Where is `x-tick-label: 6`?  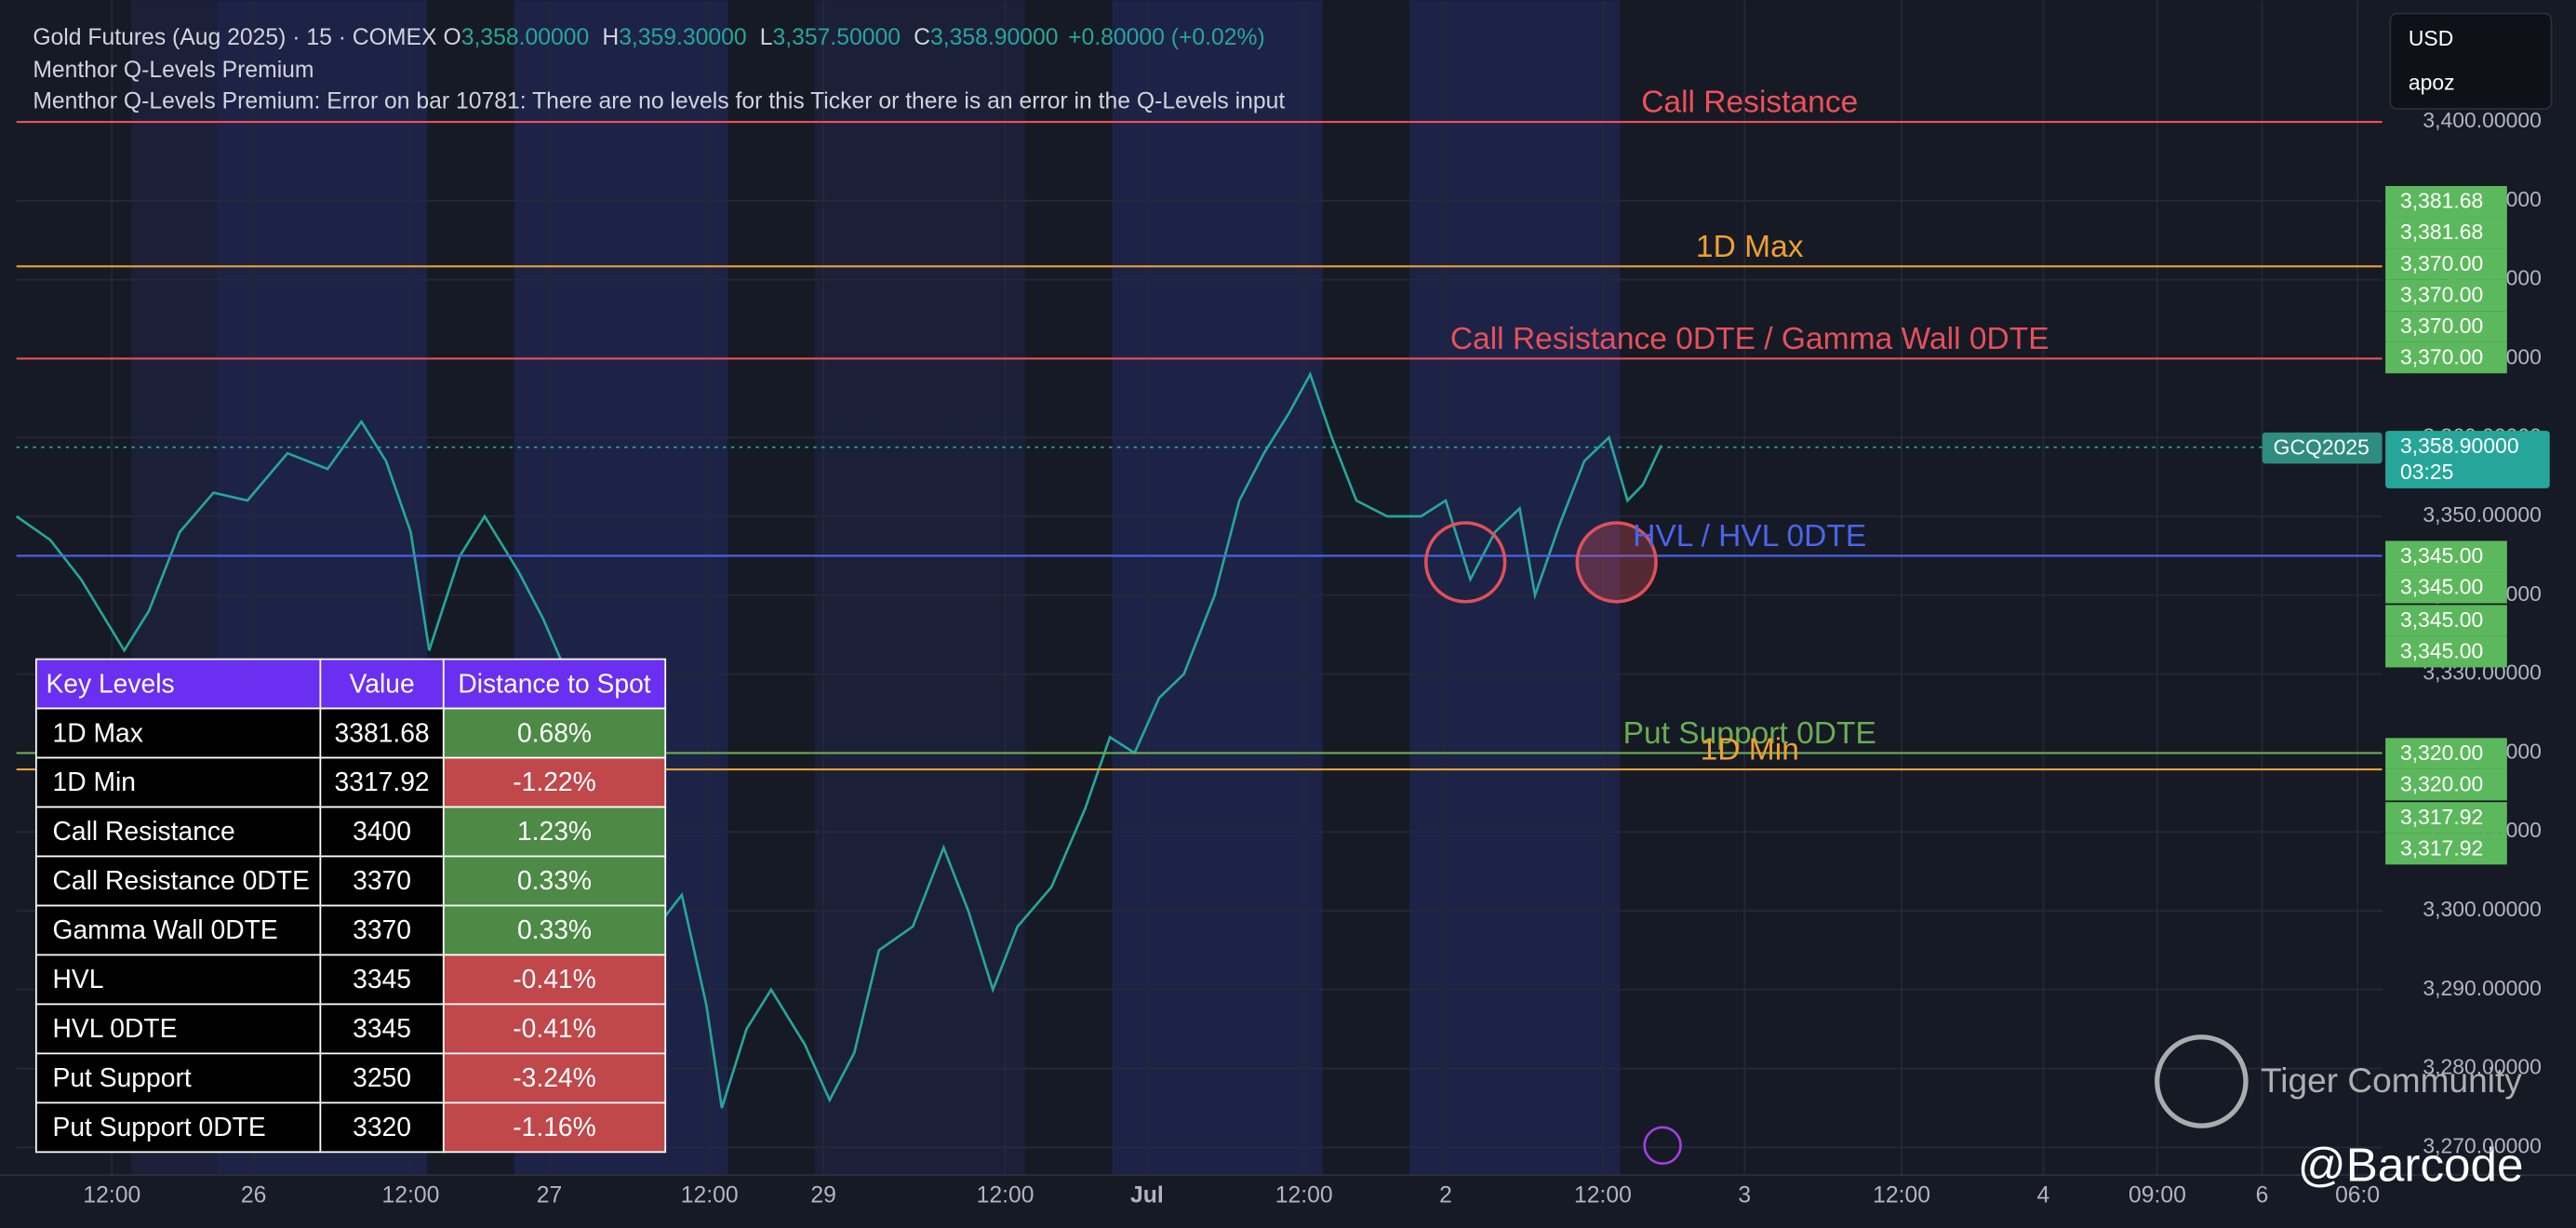 x-tick-label: 6 is located at coordinates (2262, 1195).